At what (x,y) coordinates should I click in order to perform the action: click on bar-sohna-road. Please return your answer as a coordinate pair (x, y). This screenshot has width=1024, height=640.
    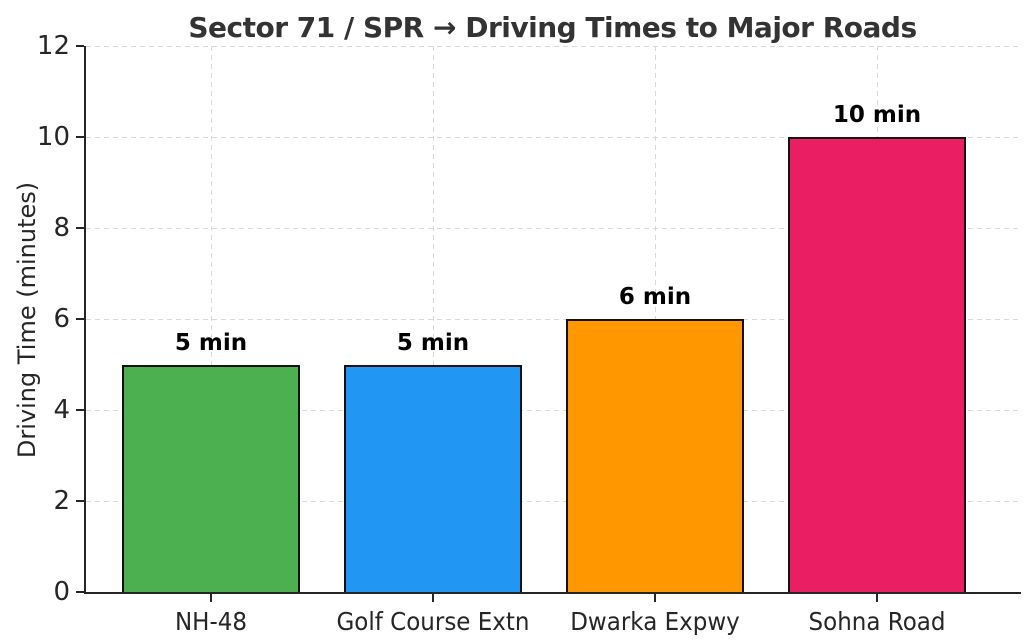
    Looking at the image, I should click on (877, 364).